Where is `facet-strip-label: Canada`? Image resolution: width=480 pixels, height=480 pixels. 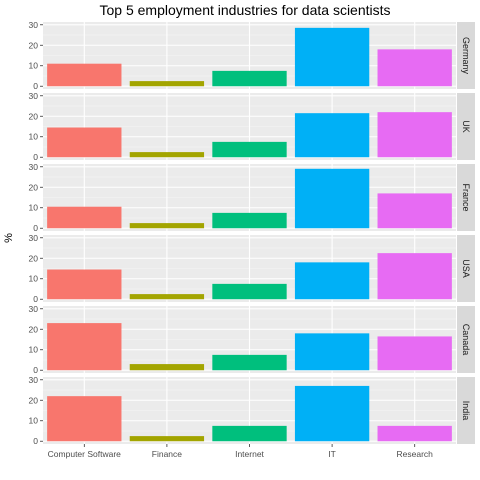
facet-strip-label: Canada is located at coordinates (466, 340).